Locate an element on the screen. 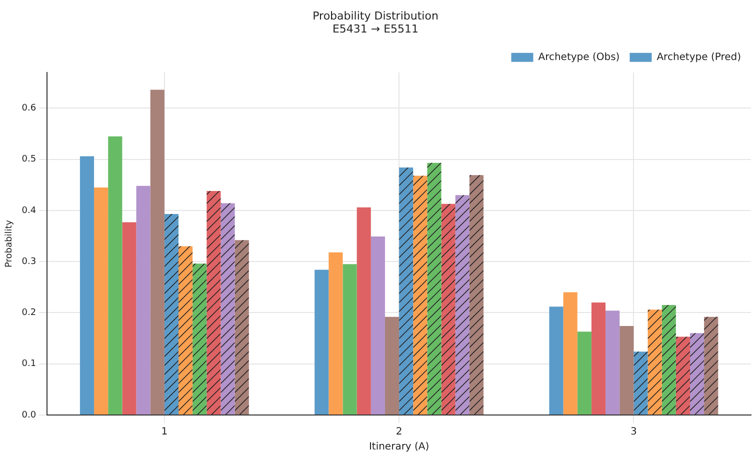 This screenshot has width=755, height=453. y-tick-label: 0.1 is located at coordinates (29, 364).